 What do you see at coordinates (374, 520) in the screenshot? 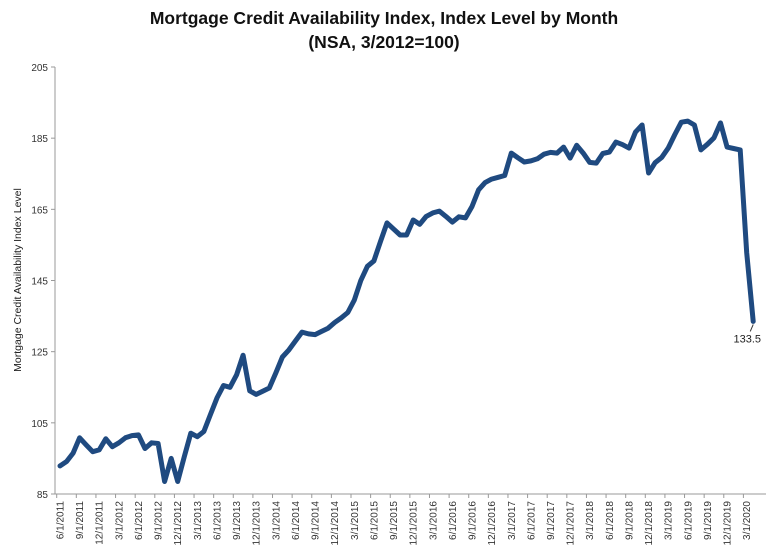
I see `x-tick-label: 6/1/2015` at bounding box center [374, 520].